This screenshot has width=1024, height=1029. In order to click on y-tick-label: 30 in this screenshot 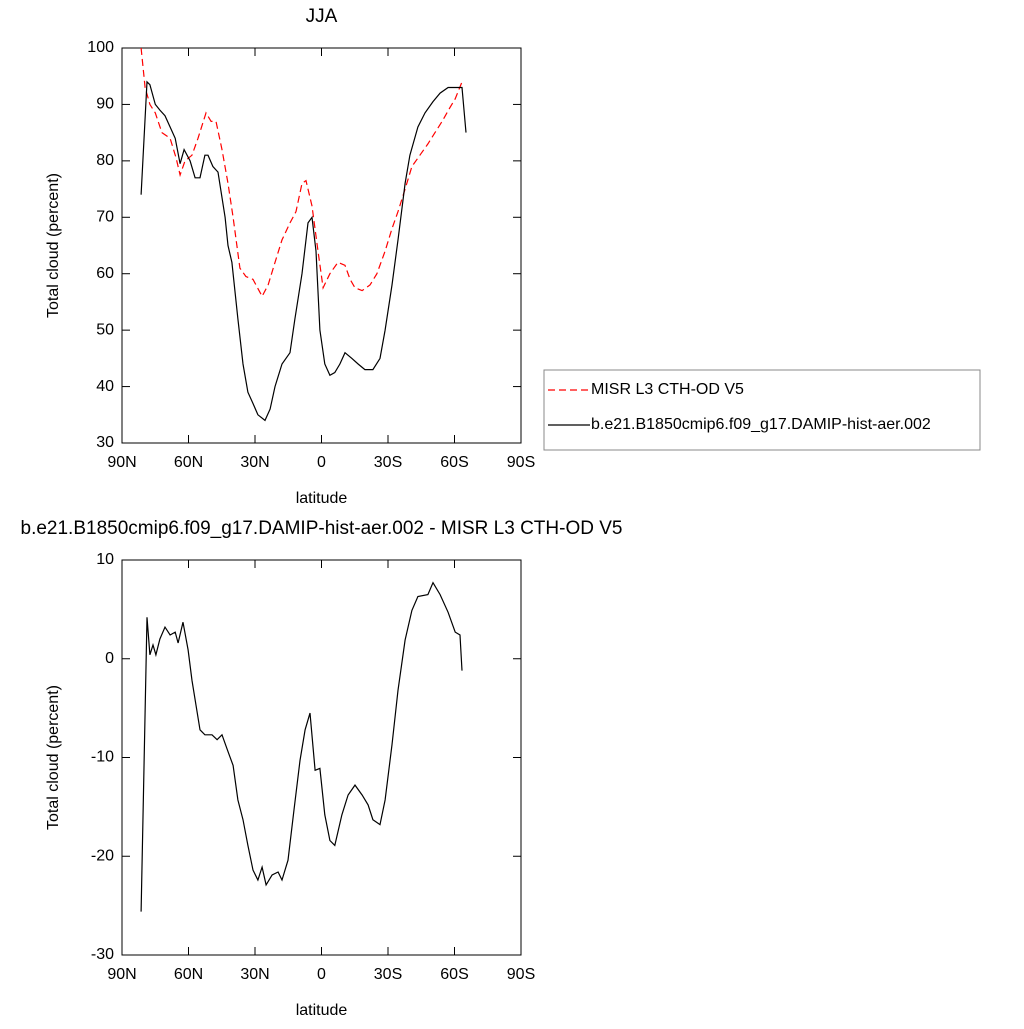, I will do `click(105, 442)`.